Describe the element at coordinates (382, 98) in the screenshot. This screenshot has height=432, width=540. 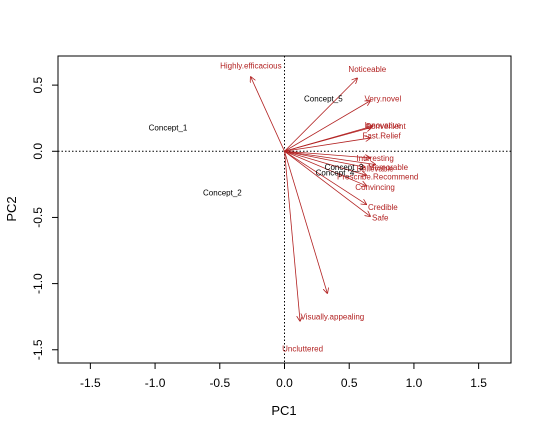
I see `loading-label: Very.novel` at that location.